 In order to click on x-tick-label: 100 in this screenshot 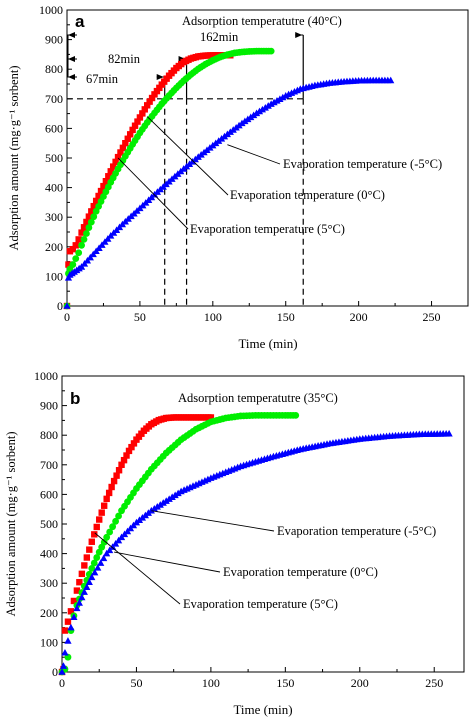, I will do `click(213, 317)`.